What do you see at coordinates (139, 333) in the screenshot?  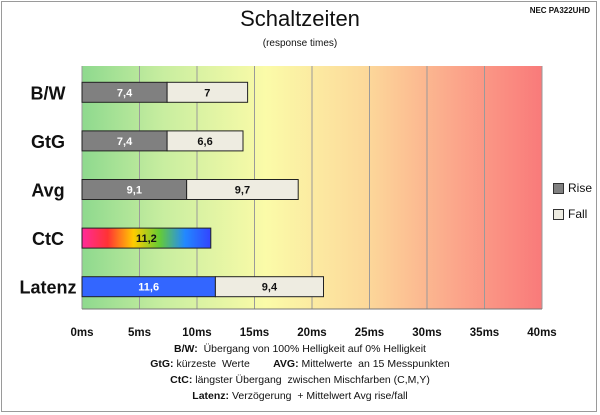 I see `x-tick-label: 5ms` at bounding box center [139, 333].